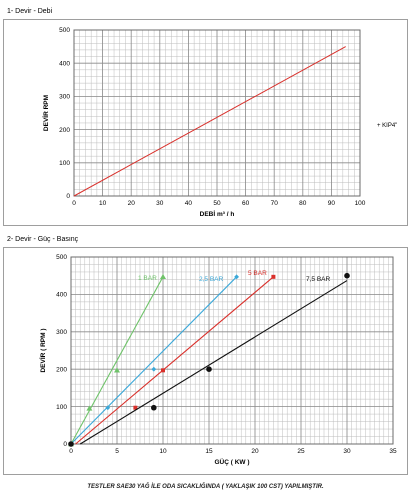 The image size is (411, 500). What do you see at coordinates (211, 279) in the screenshot?
I see `series-label-2-5-bar: 2,5 BAR` at bounding box center [211, 279].